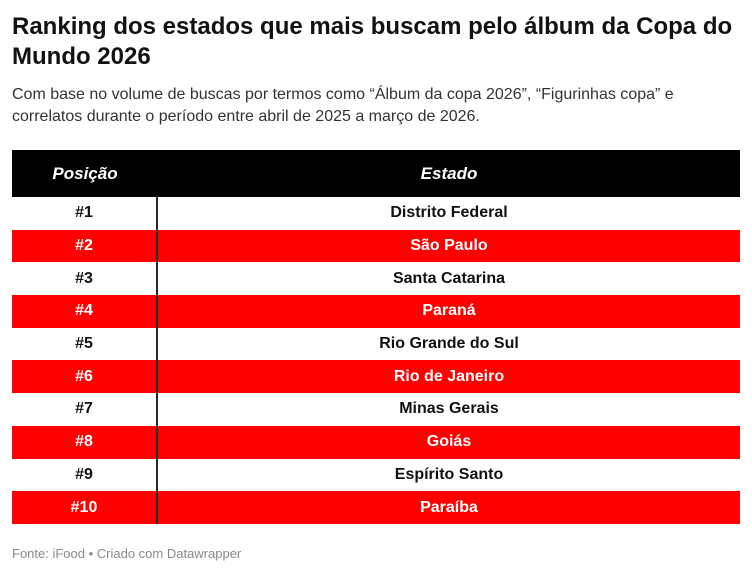 The image size is (752, 575). What do you see at coordinates (376, 377) in the screenshot?
I see `table-row: #6 Rio de Janeiro` at bounding box center [376, 377].